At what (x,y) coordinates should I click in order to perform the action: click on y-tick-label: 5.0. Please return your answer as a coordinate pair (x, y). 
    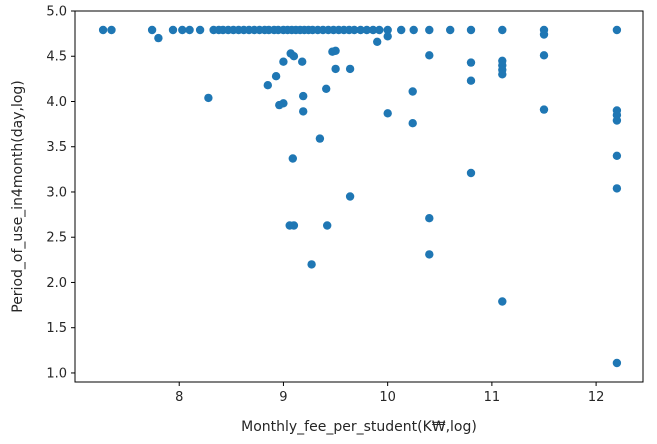
    Looking at the image, I should click on (56, 12).